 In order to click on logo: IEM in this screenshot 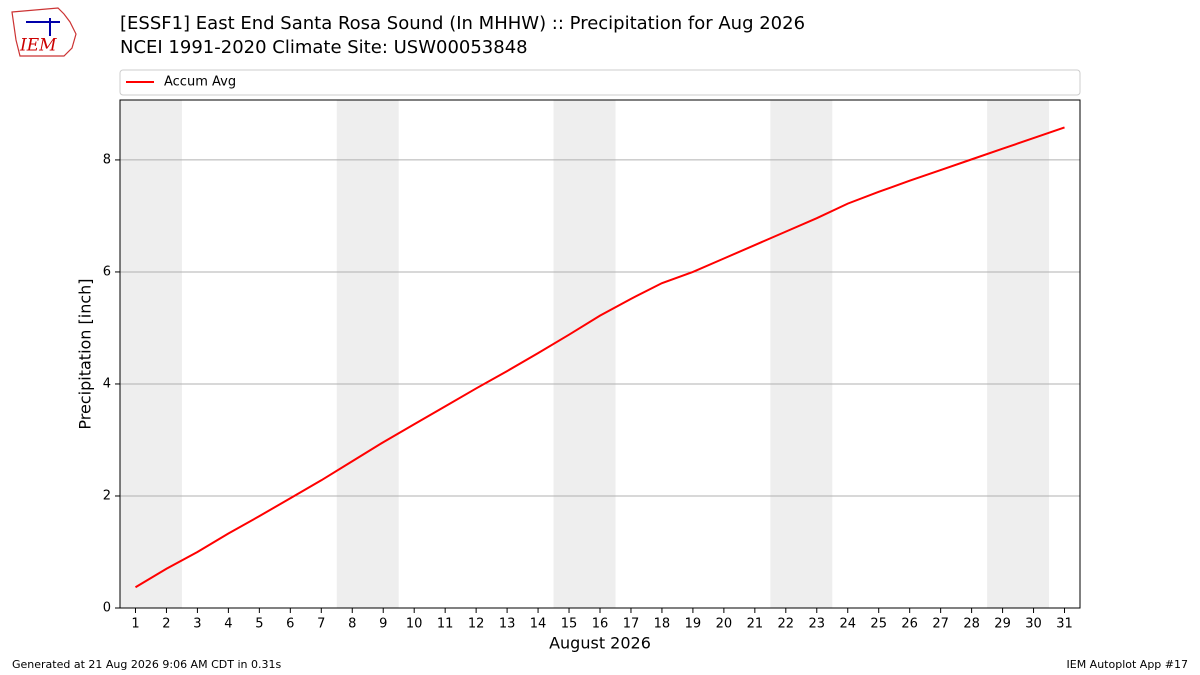, I will do `click(44, 32)`.